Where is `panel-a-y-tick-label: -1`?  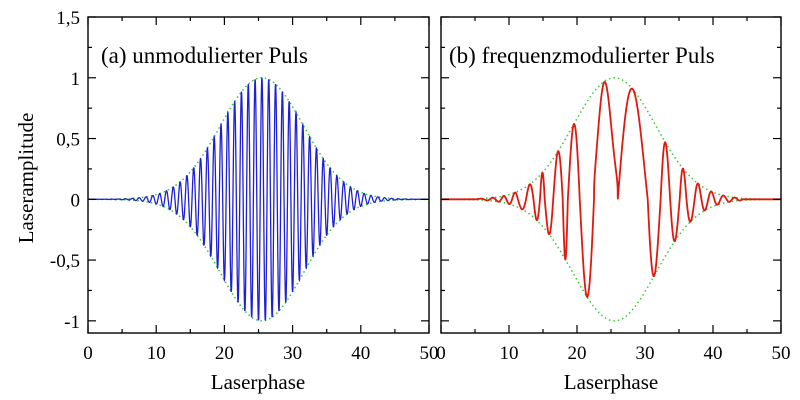
panel-a-y-tick-label: -1 is located at coordinates (72, 322).